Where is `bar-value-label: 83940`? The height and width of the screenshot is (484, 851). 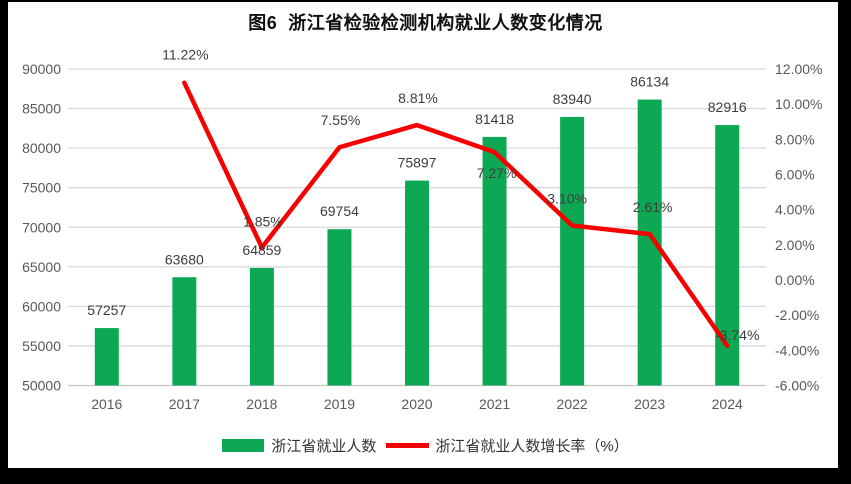
bar-value-label: 83940 is located at coordinates (572, 99).